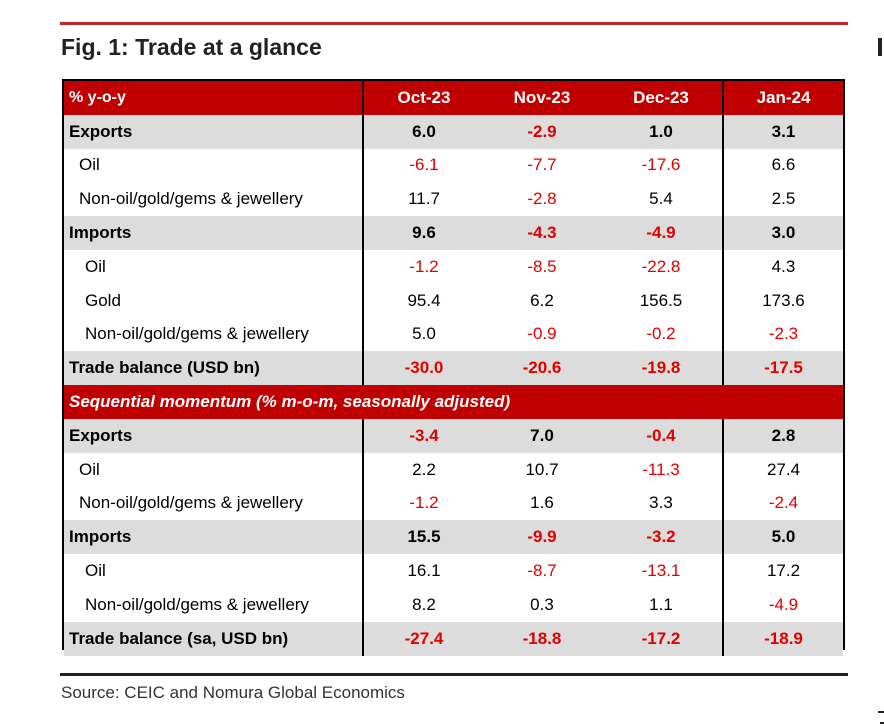  What do you see at coordinates (782, 638) in the screenshot?
I see `table-cell: -18.9` at bounding box center [782, 638].